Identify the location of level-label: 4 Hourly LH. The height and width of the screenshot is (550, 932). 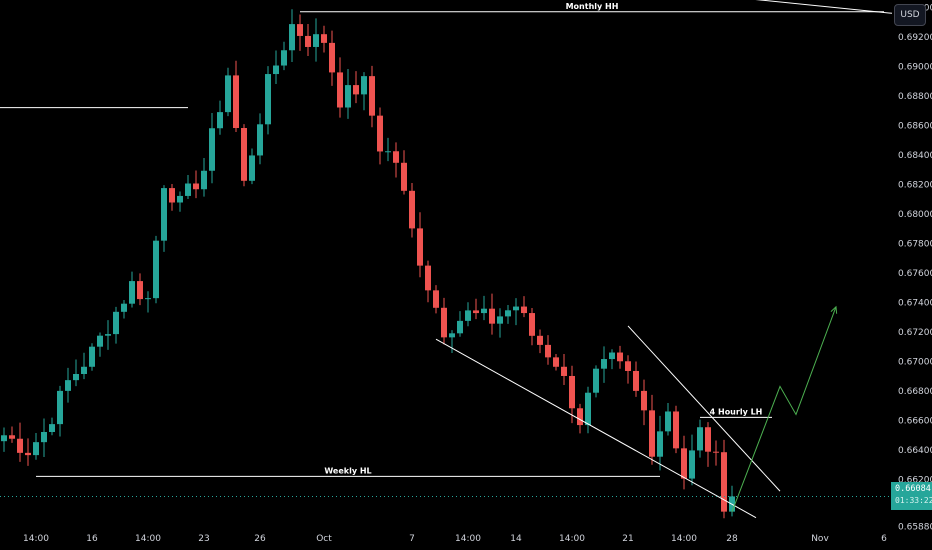
(736, 411).